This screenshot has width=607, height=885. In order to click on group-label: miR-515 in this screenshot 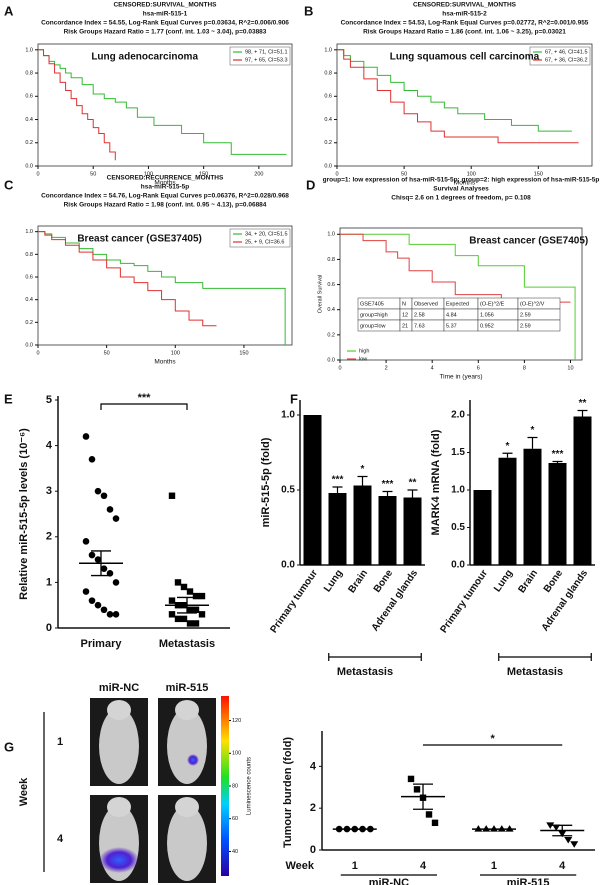, I will do `click(528, 881)`.